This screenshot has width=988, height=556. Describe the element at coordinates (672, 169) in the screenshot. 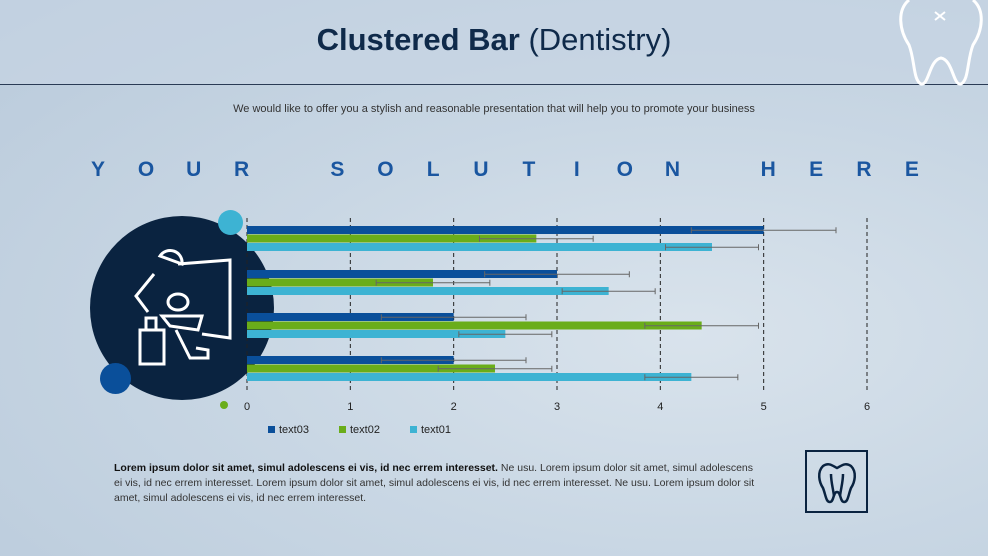

I see `solution-letter: N` at that location.